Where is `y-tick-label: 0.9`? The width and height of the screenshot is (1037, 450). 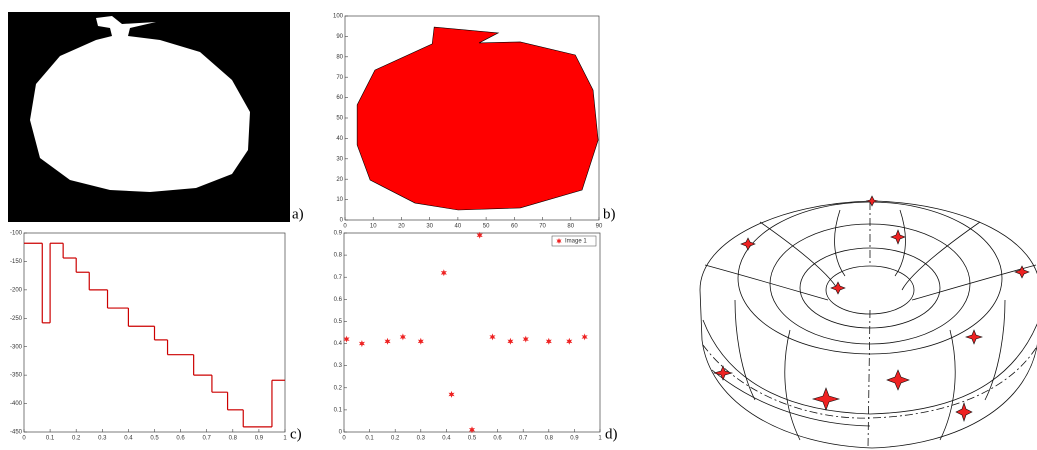 y-tick-label: 0.9 is located at coordinates (338, 234).